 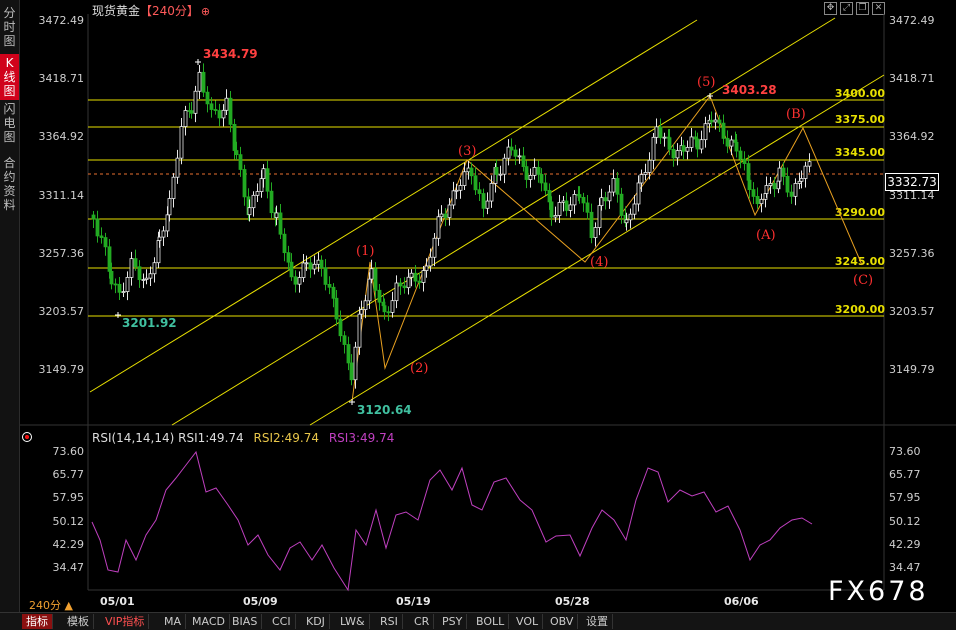 What do you see at coordinates (597, 621) in the screenshot?
I see `tab-settings: 设置` at bounding box center [597, 621].